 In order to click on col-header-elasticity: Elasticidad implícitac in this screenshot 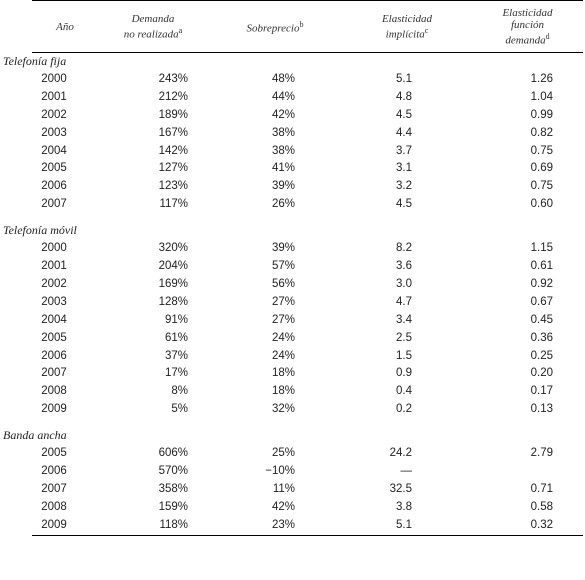, I will do `click(407, 26)`.